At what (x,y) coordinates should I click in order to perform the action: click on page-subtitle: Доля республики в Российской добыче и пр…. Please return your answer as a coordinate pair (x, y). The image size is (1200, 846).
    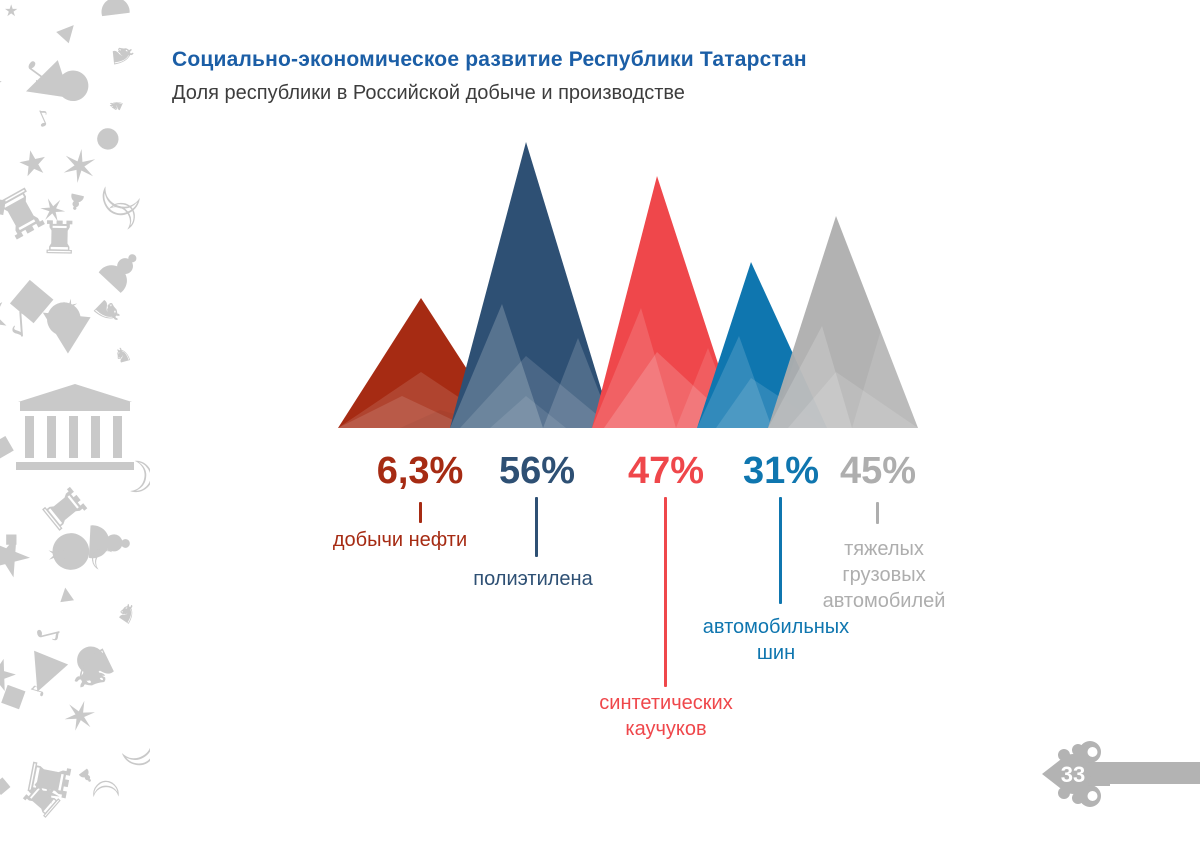
    Looking at the image, I should click on (428, 93).